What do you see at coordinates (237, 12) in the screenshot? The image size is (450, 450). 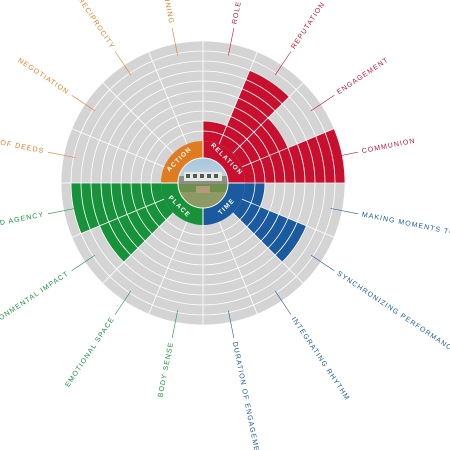 I see `dimension-label-role: ROLE` at bounding box center [237, 12].